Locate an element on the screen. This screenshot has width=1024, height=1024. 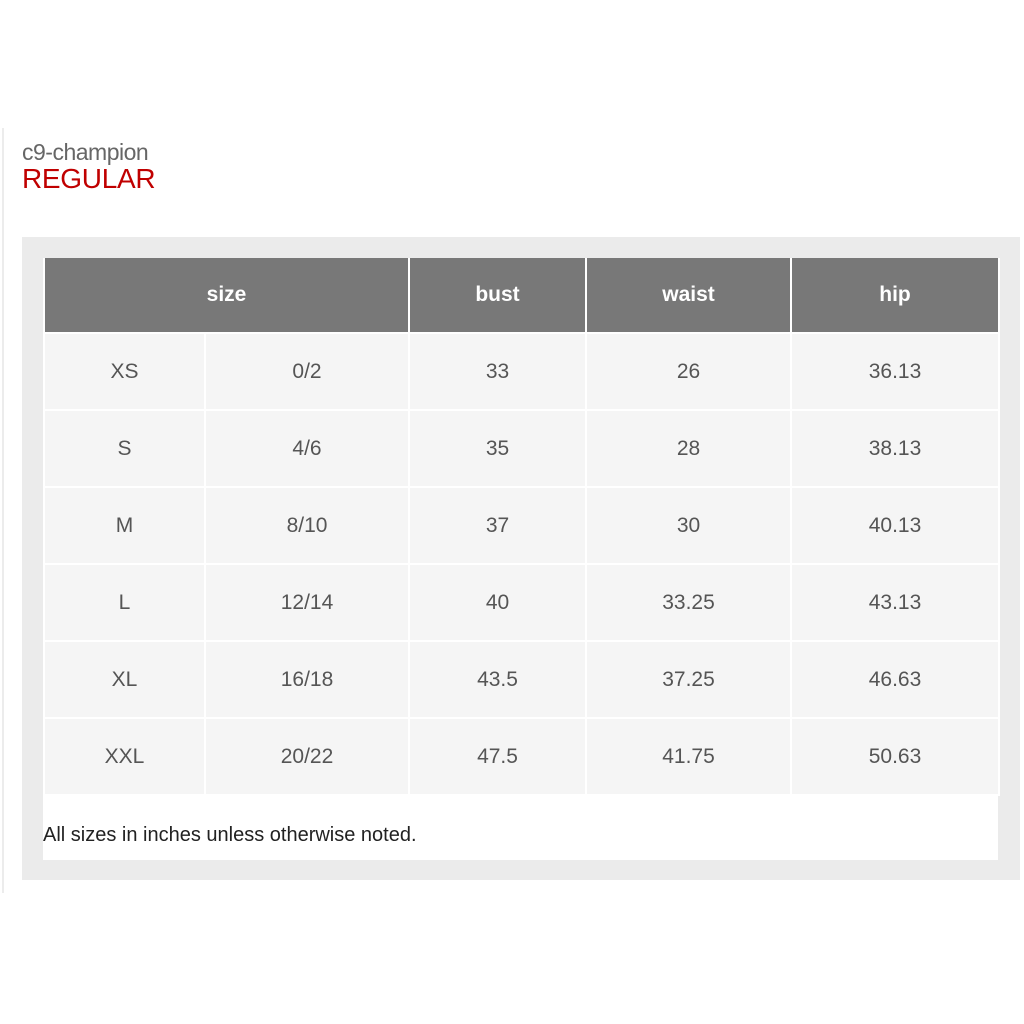
table-row: M 8/10 37 30 40.13 is located at coordinates (522, 525).